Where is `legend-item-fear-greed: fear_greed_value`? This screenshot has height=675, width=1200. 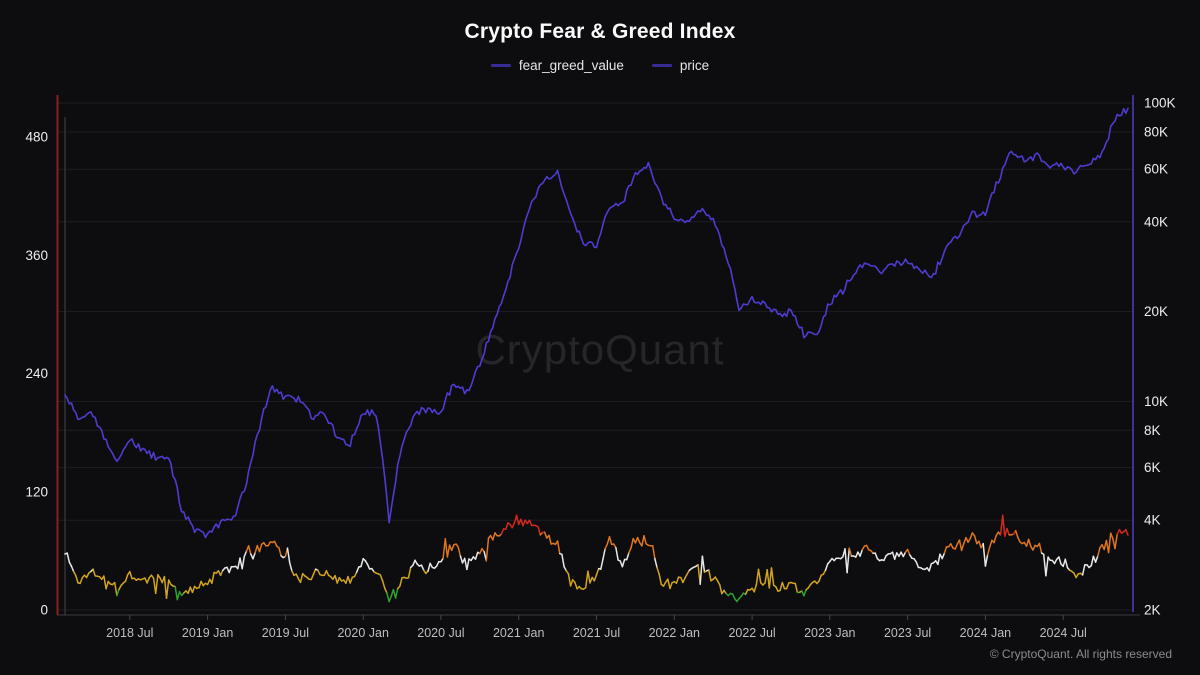 legend-item-fear-greed: fear_greed_value is located at coordinates (557, 65).